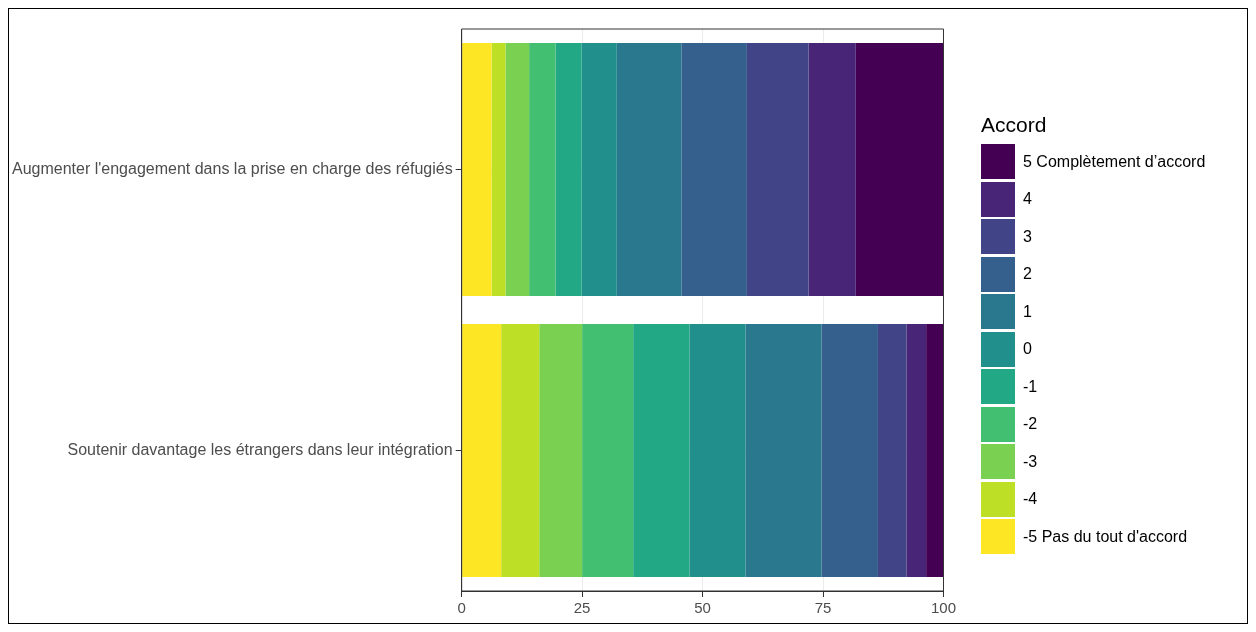 The image size is (1256, 632). Describe the element at coordinates (1030, 424) in the screenshot. I see `legend-label: -2` at that location.